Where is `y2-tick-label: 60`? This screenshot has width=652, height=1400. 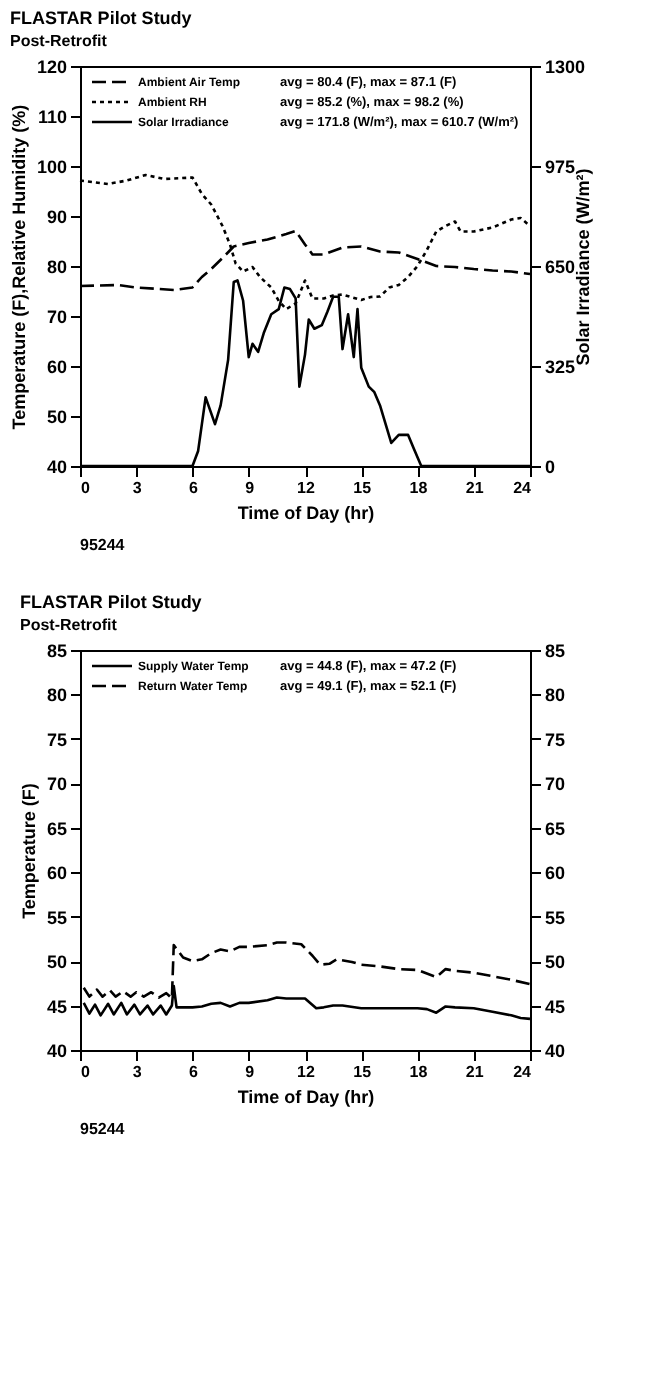
y2-tick-label: 60 is located at coordinates (555, 873).